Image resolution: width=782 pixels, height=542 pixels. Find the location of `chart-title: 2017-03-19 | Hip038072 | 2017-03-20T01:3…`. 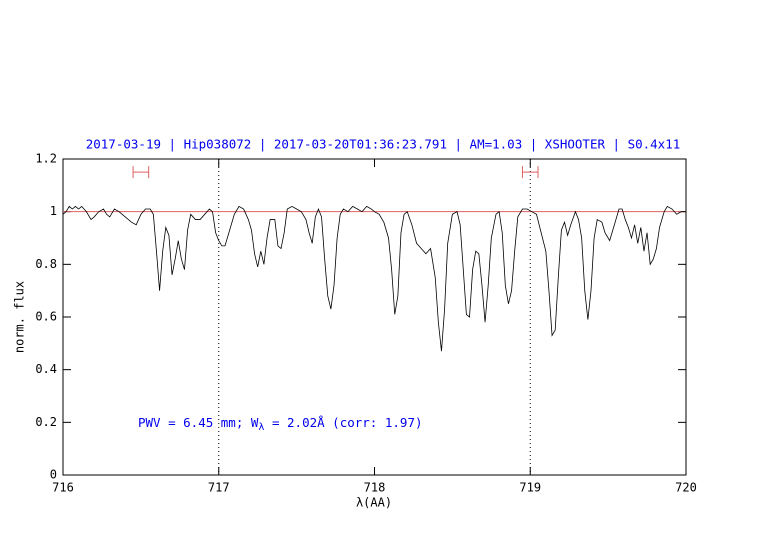

chart-title: 2017-03-19 | Hip038072 | 2017-03-20T01:3… is located at coordinates (383, 144).